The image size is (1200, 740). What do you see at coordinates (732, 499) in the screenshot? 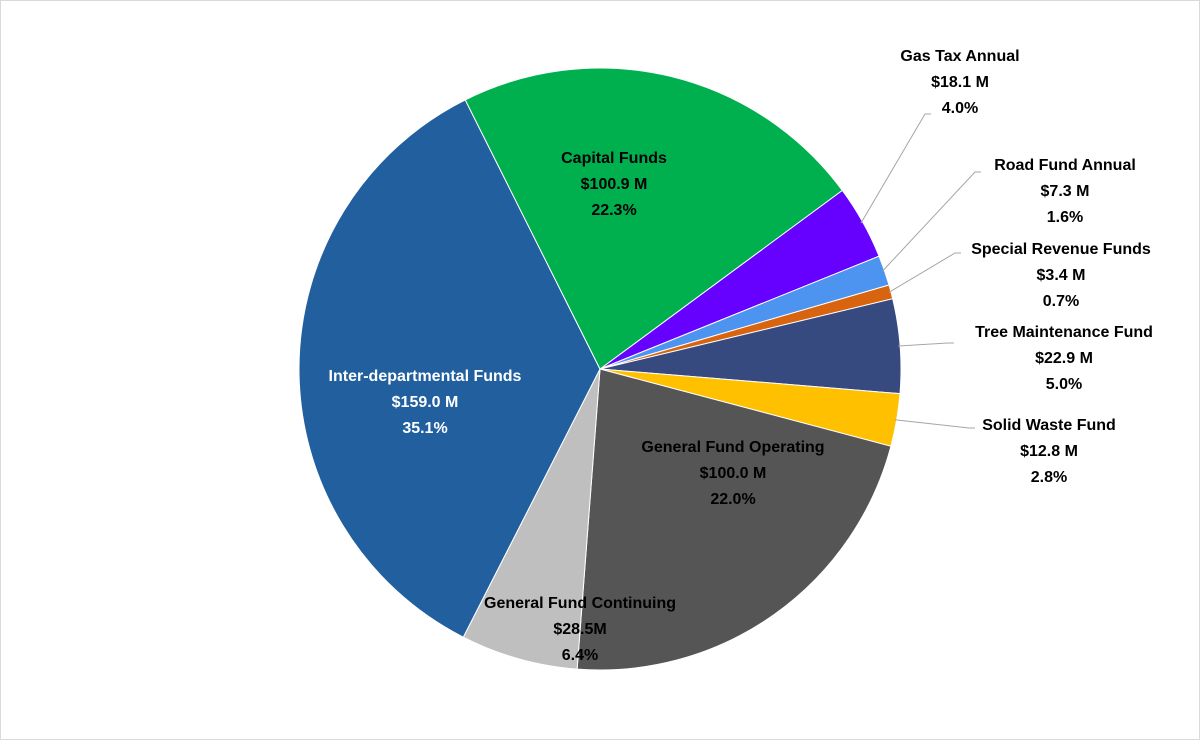
I see `slice-label-percent: 22.0%` at bounding box center [732, 499].